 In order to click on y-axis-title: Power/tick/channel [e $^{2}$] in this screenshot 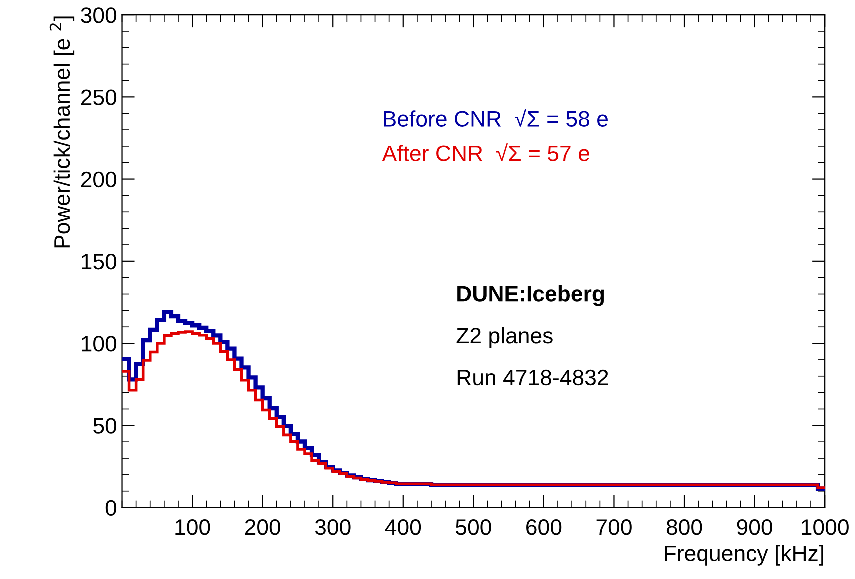, I will do `click(62, 132)`.